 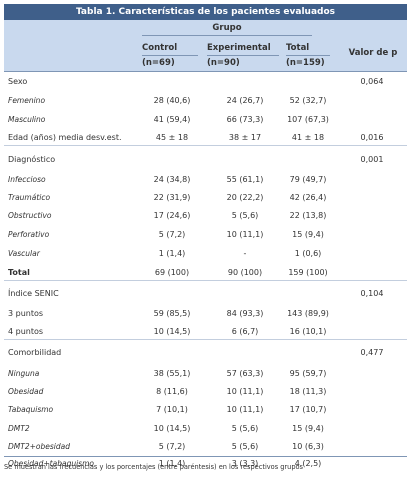 What do you see at coordinates (243, 62) in the screenshot?
I see `experimental-n: (n=90)` at bounding box center [243, 62].